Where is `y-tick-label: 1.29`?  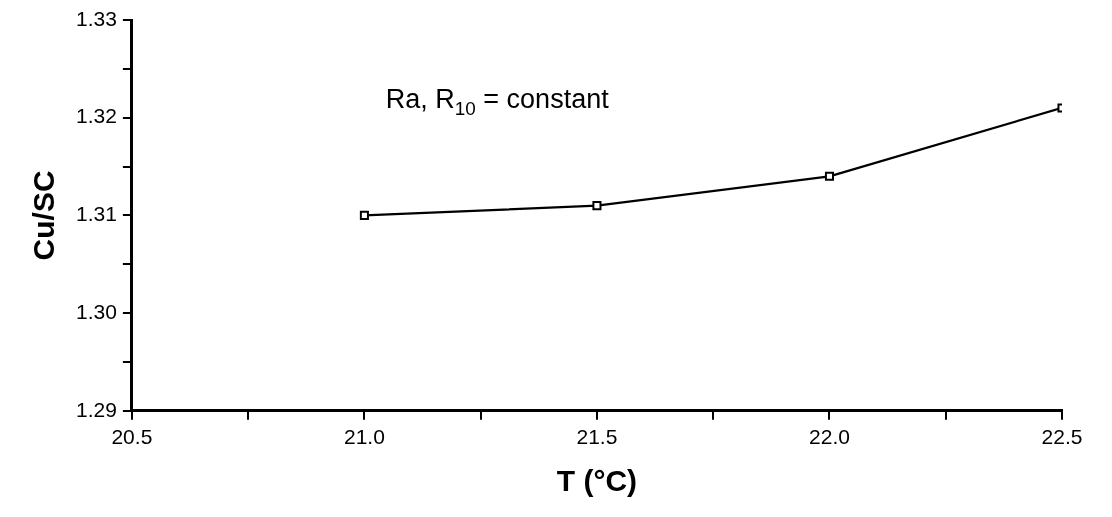 y-tick-label: 1.29 is located at coordinates (96, 409).